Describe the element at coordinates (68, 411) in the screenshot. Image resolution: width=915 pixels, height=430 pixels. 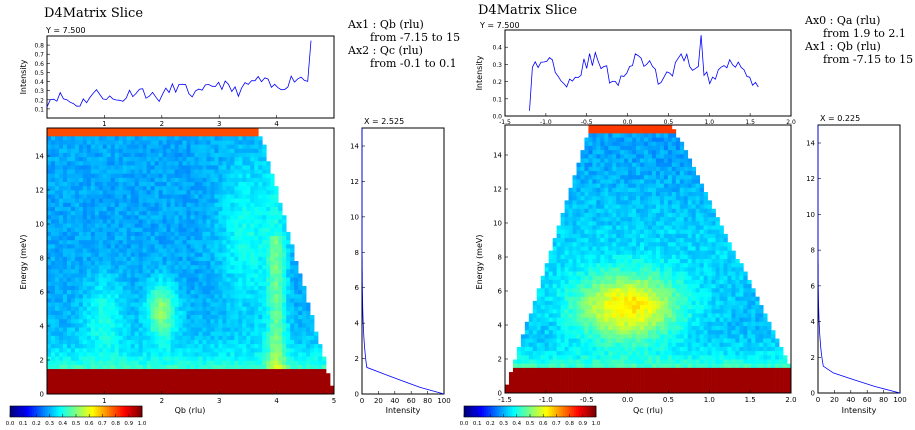
I see `colorbar-segment` at that location.